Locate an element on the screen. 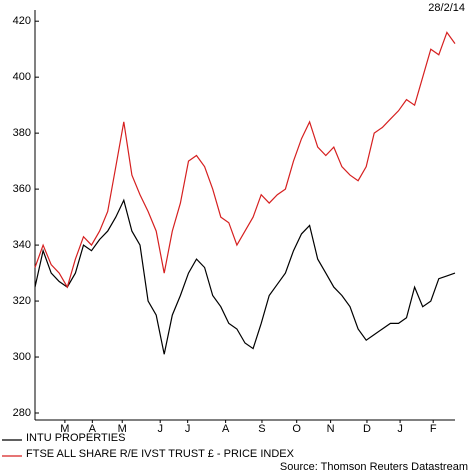 Image resolution: width=475 pixels, height=475 pixels. y-tick-label: 360 is located at coordinates (22, 189).